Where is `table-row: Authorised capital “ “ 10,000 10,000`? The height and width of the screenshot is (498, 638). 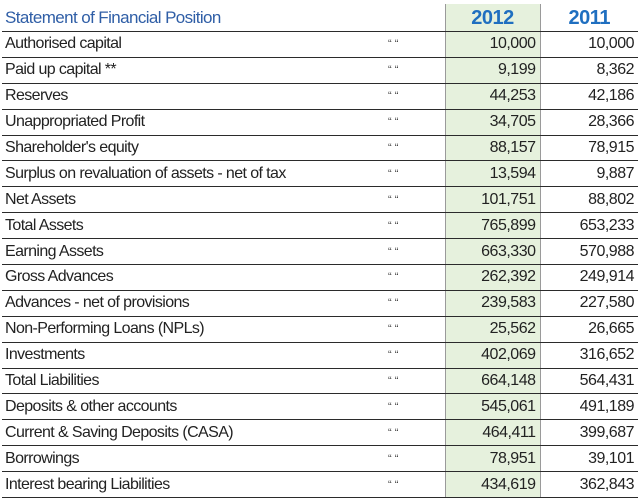
table-row: Authorised capital “ “ 10,000 10,000 is located at coordinates (320, 44).